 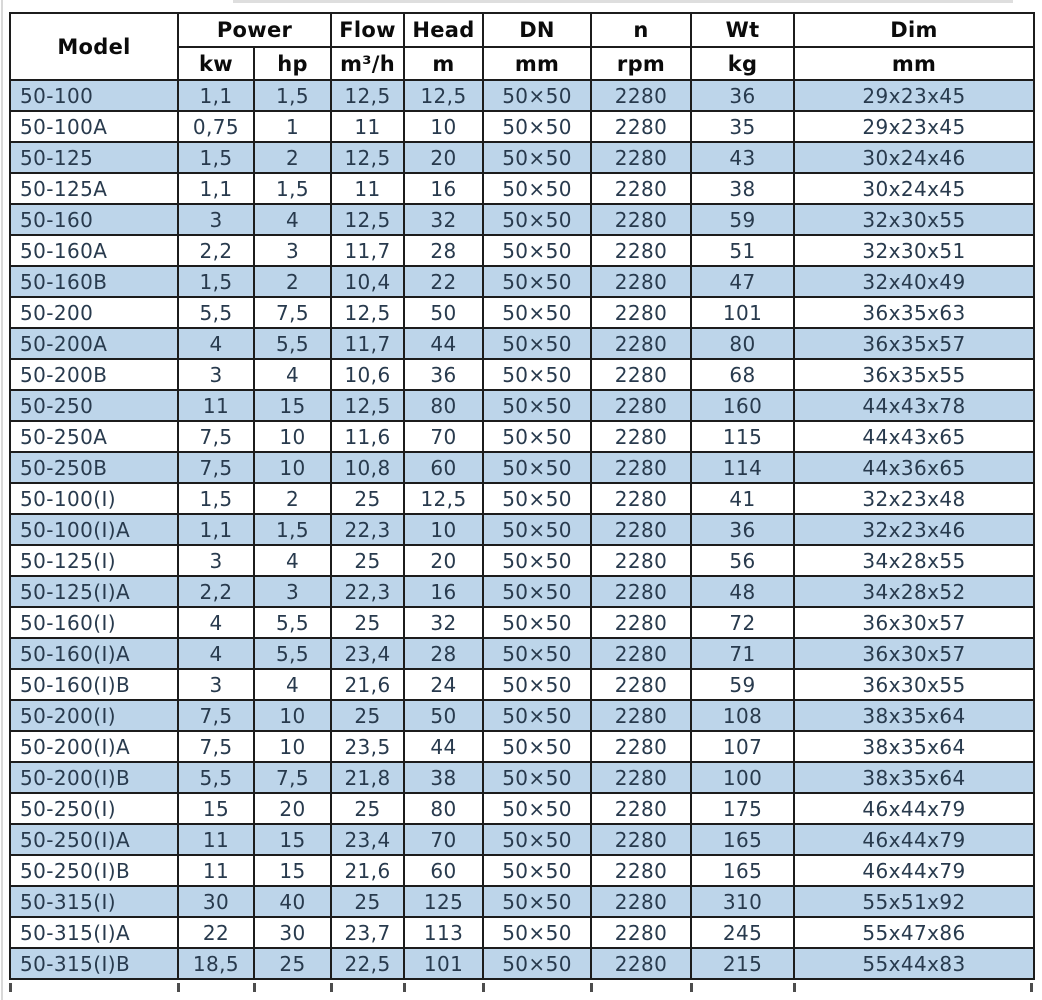 What do you see at coordinates (444, 467) in the screenshot?
I see `value-cell: 60` at bounding box center [444, 467].